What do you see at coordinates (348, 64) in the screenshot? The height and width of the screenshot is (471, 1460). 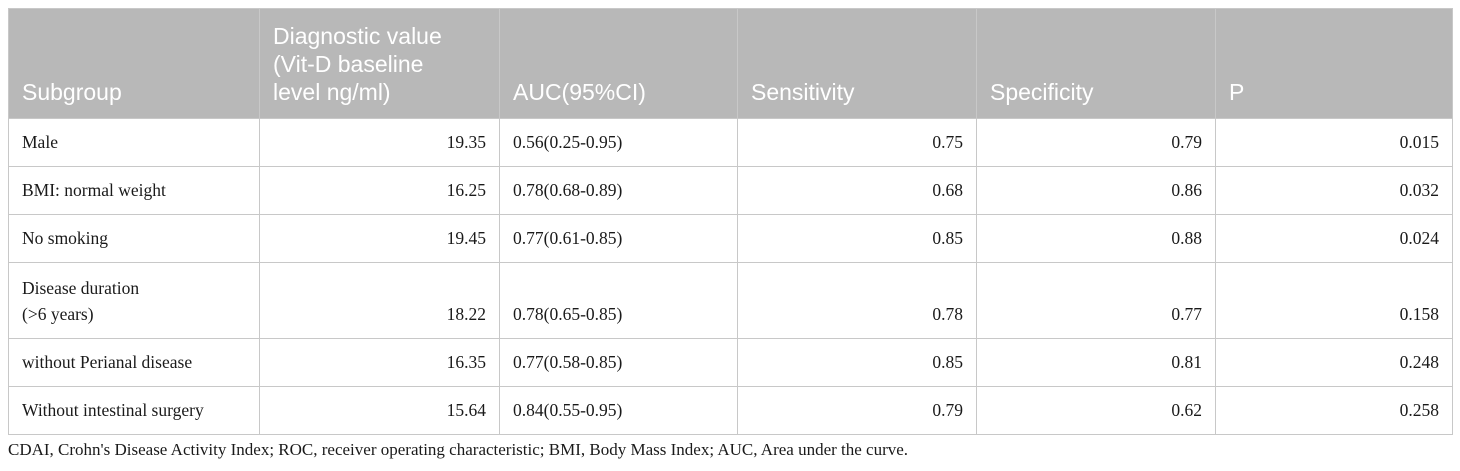 I see `header-diagnostic-line-2: (Vit-D baseline` at bounding box center [348, 64].